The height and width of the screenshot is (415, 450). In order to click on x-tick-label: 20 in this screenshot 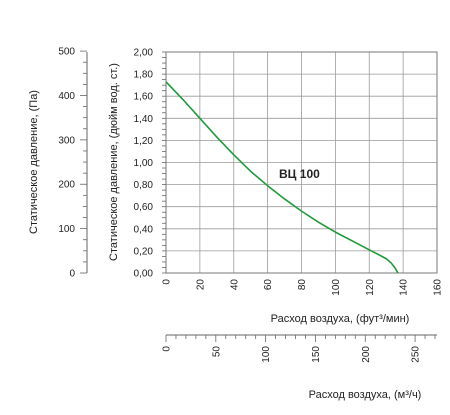, I will do `click(200, 285)`.